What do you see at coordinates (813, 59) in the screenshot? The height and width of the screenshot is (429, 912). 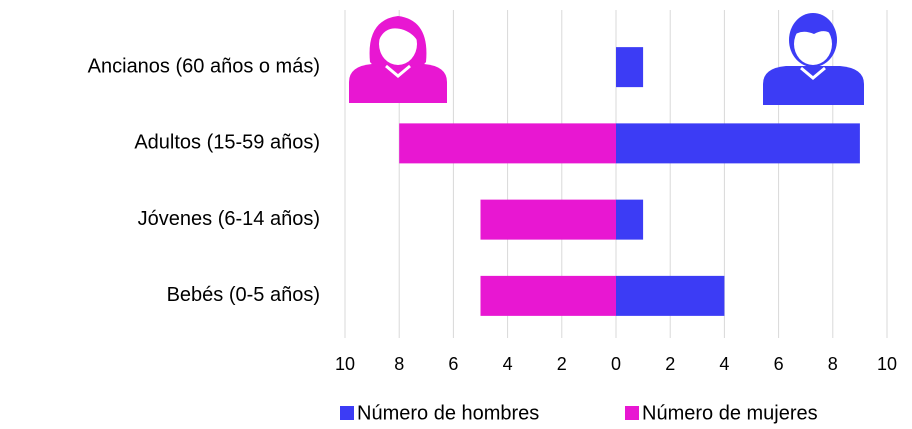 I see `man-icon` at bounding box center [813, 59].